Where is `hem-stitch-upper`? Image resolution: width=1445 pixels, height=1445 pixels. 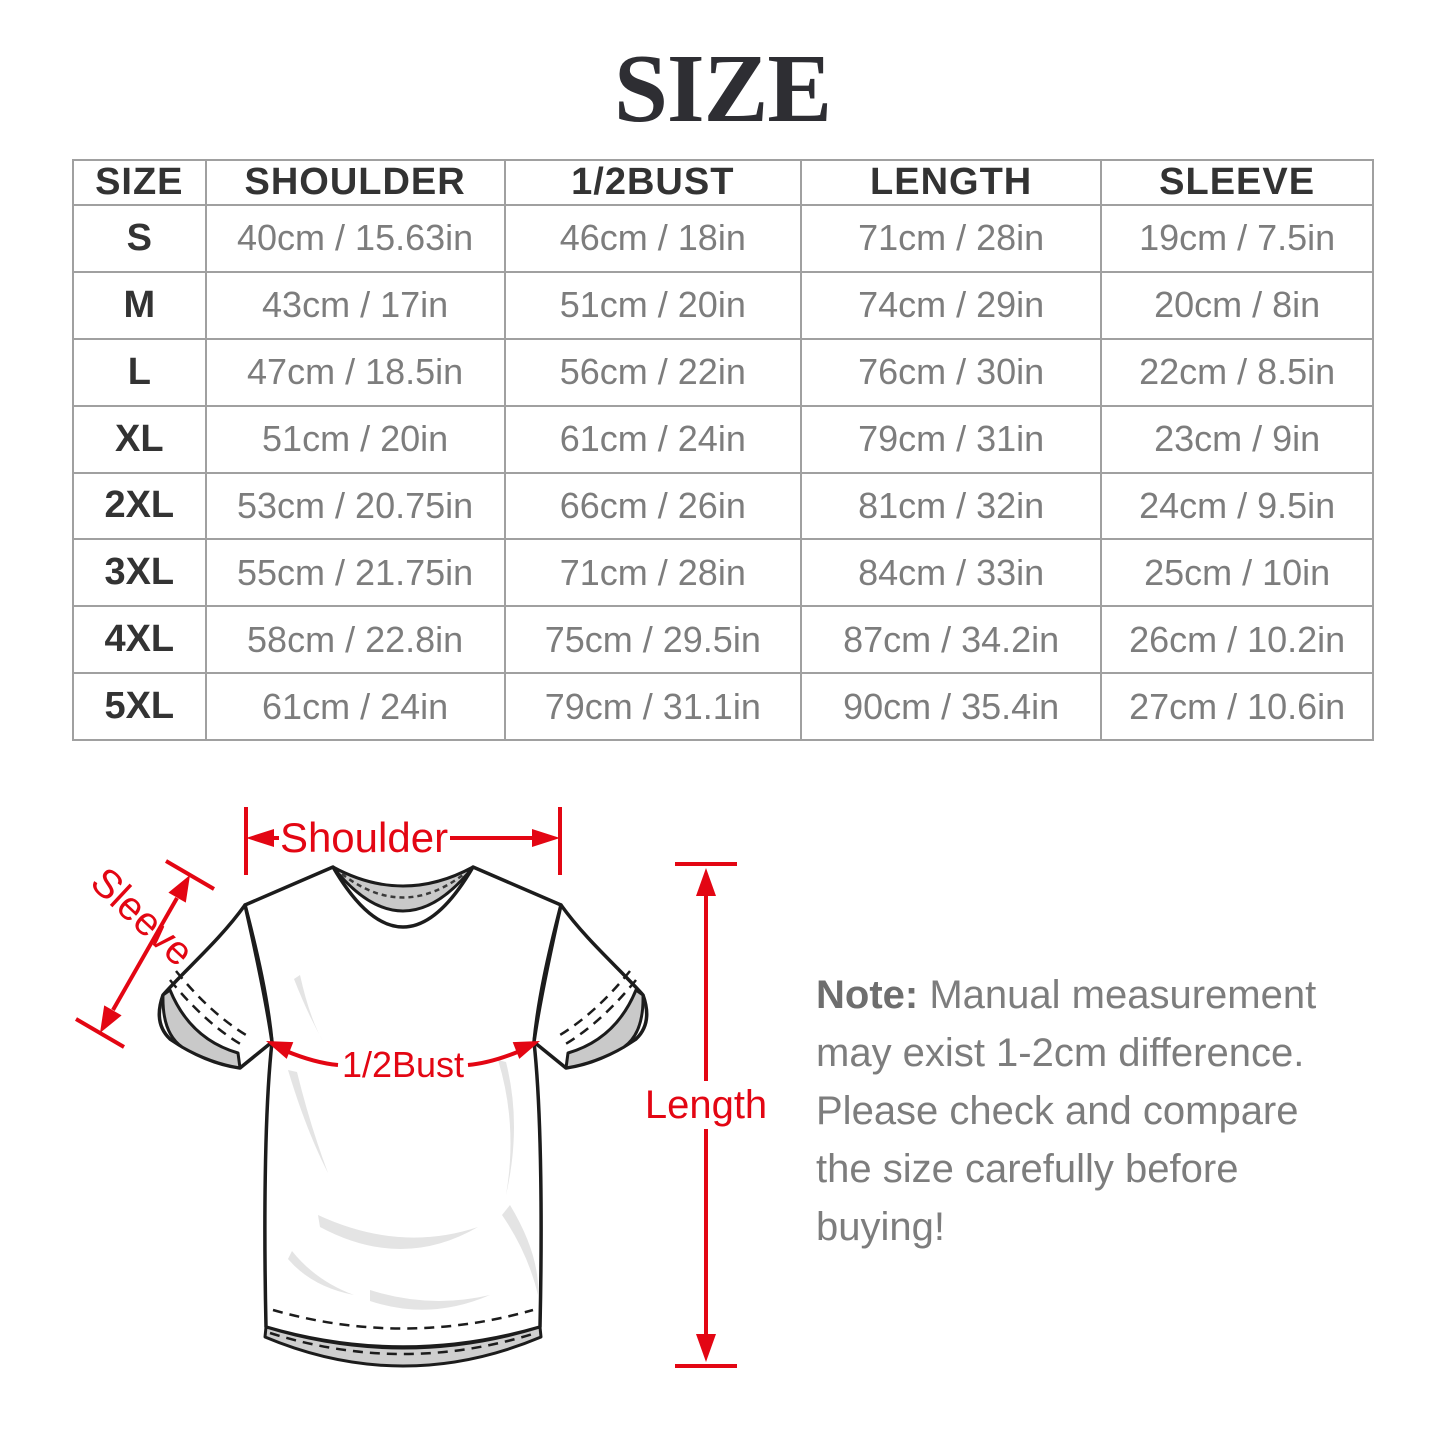
hem-stitch-upper is located at coordinates (403, 1319).